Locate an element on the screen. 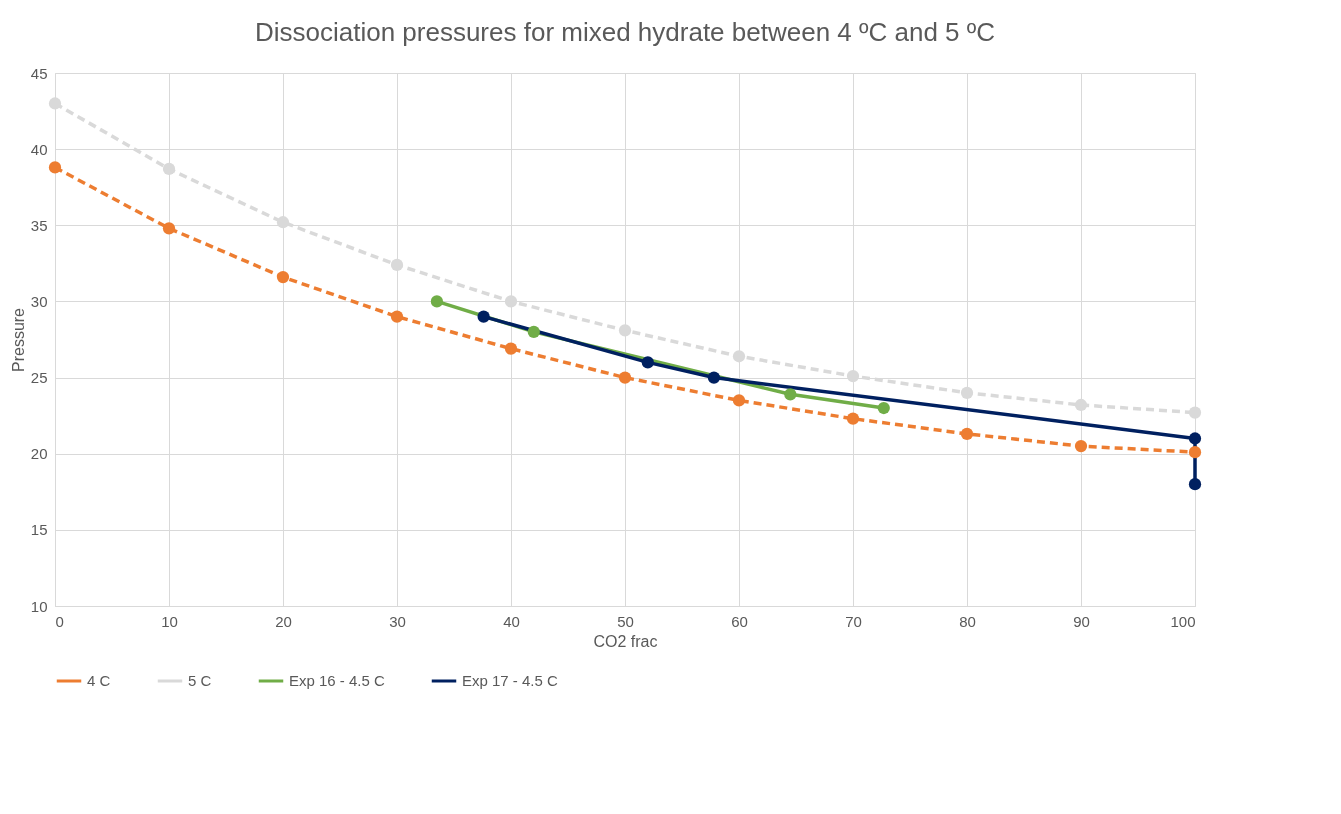  x-tick-label: 100 is located at coordinates (1183, 621).